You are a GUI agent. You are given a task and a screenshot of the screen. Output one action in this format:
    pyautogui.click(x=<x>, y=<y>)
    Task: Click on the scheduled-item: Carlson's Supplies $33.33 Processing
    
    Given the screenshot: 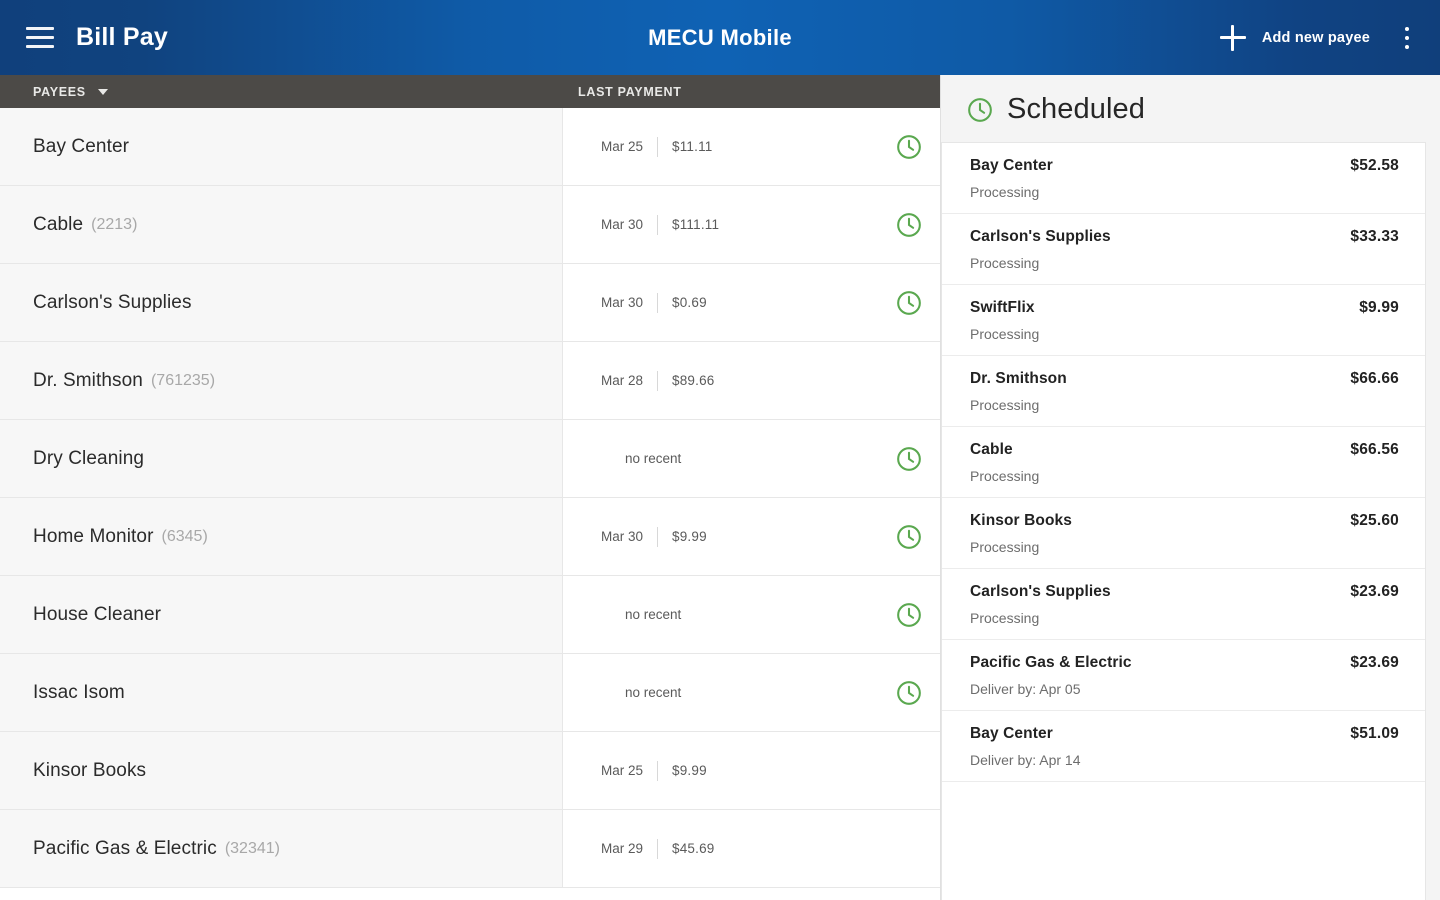 What is the action you would take?
    pyautogui.click(x=1183, y=249)
    